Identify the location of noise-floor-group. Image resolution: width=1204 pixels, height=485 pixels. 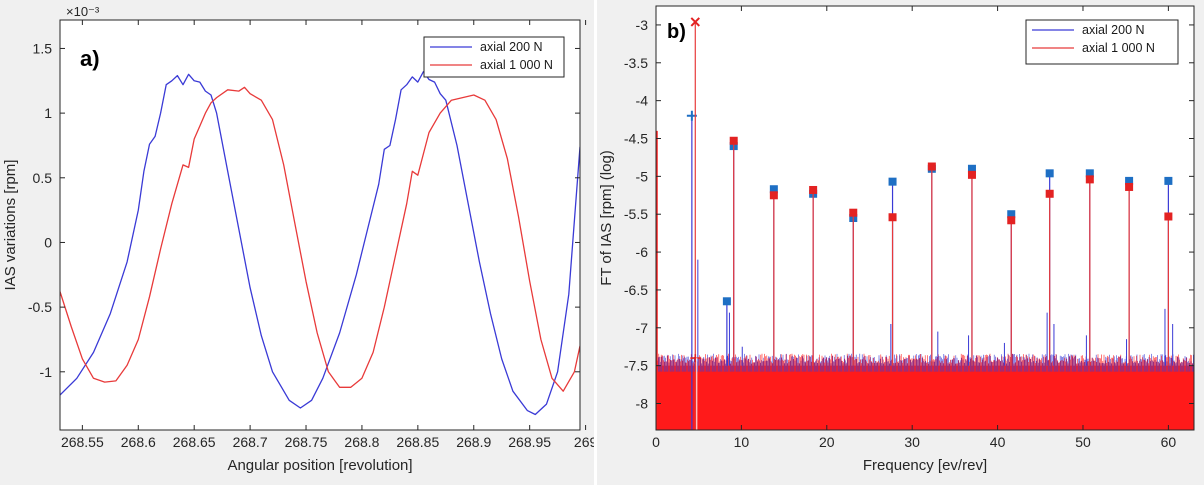
(925, 391).